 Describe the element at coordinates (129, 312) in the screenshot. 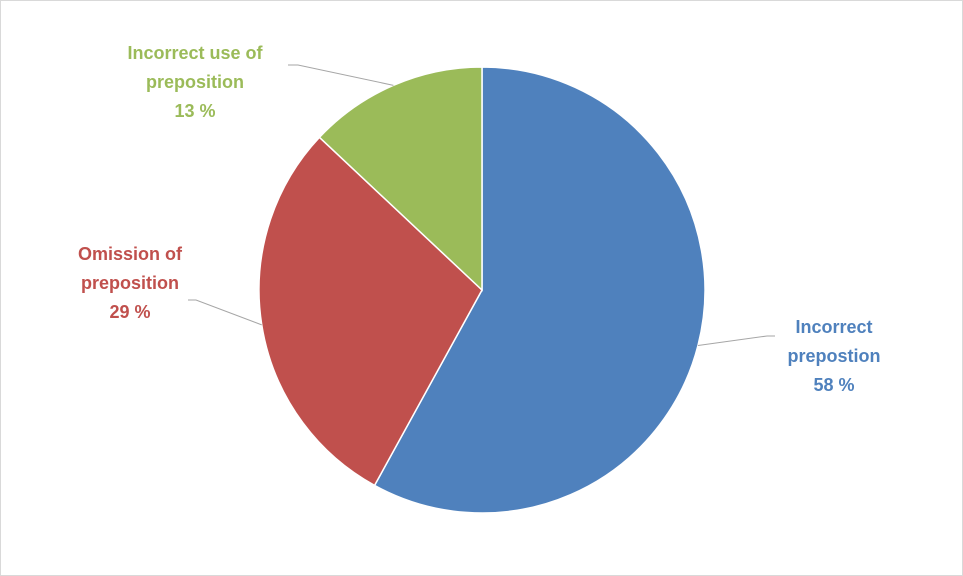

I see `data-label-value-omission-of-preposition: 29 %` at that location.